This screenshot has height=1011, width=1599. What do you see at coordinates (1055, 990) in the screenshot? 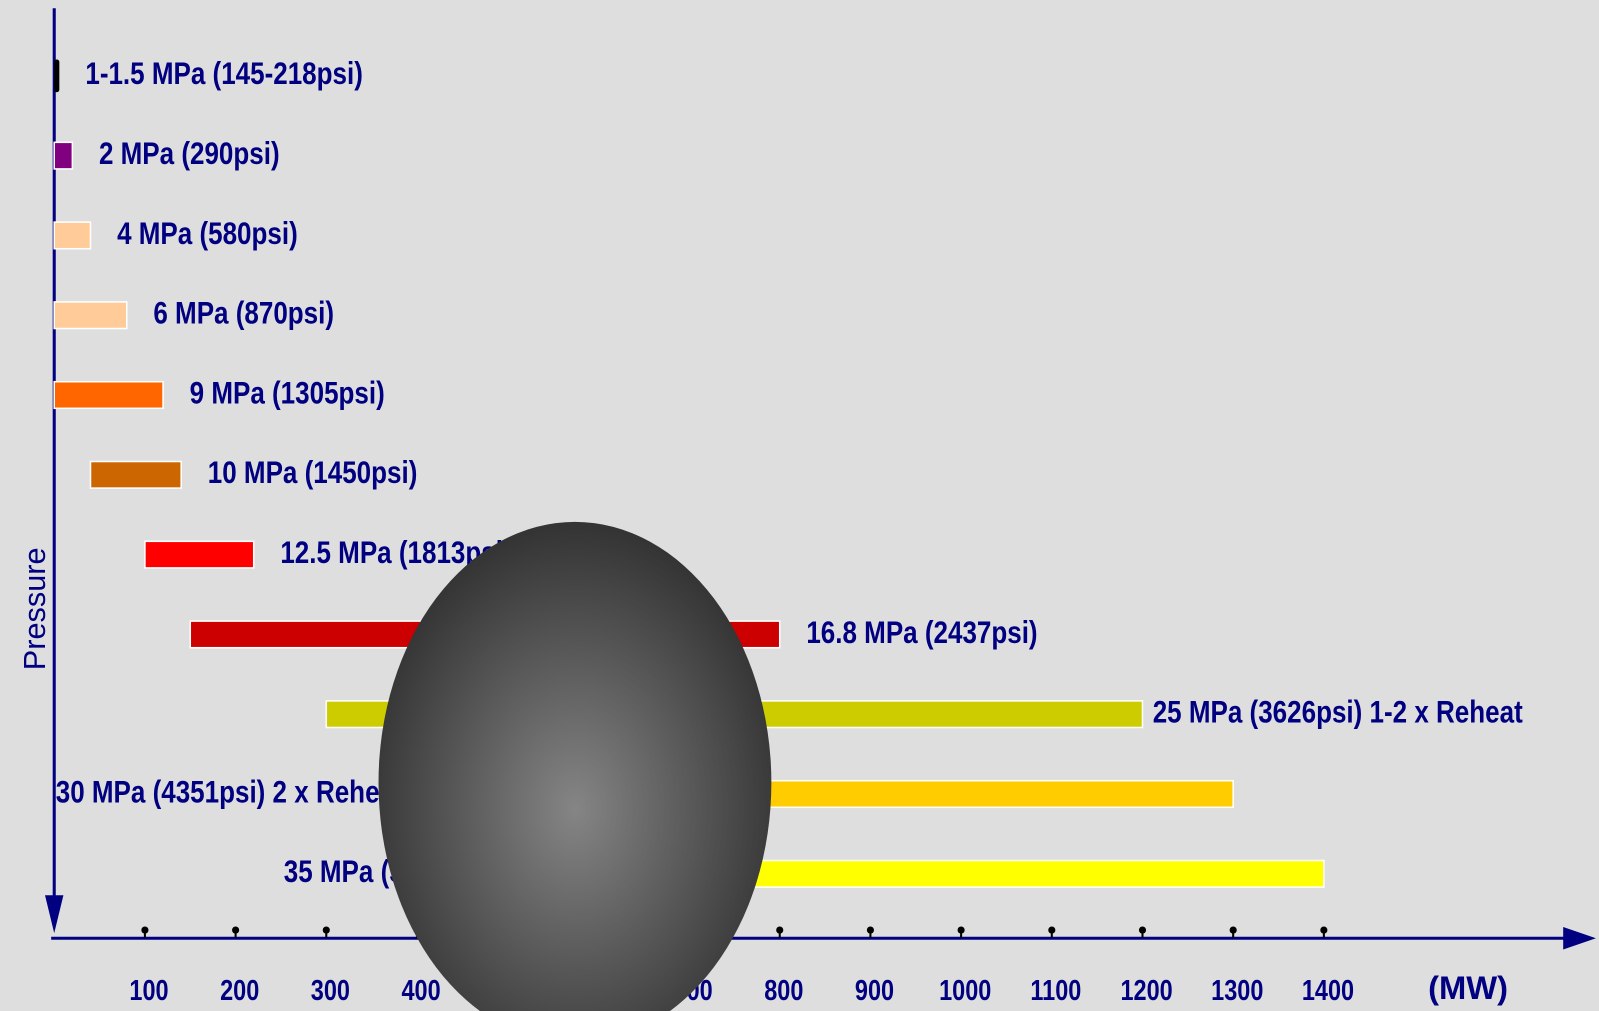
I see `x-tick-label: 1100` at bounding box center [1055, 990].